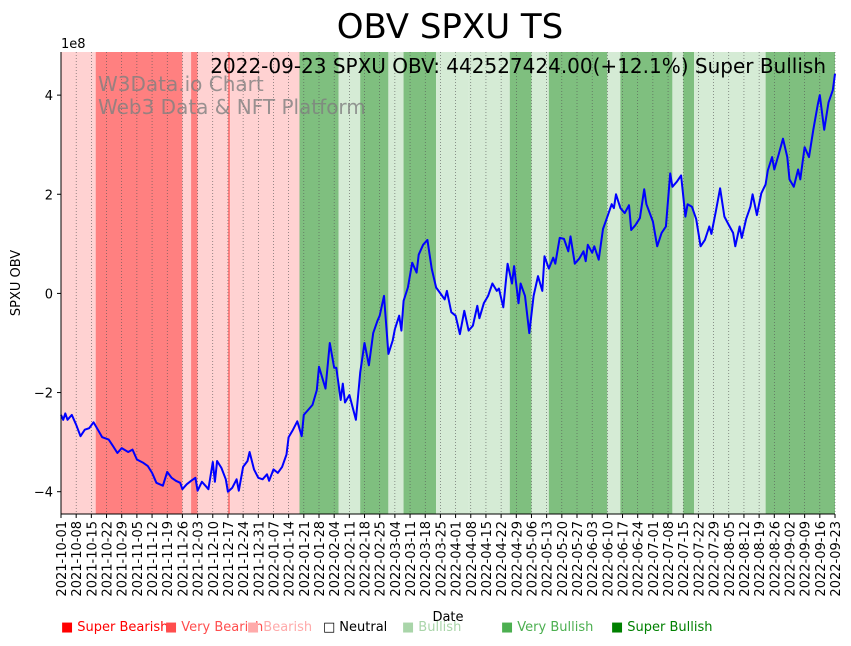  Describe the element at coordinates (617, 627) in the screenshot. I see `legend-swatch-6: ■` at that location.